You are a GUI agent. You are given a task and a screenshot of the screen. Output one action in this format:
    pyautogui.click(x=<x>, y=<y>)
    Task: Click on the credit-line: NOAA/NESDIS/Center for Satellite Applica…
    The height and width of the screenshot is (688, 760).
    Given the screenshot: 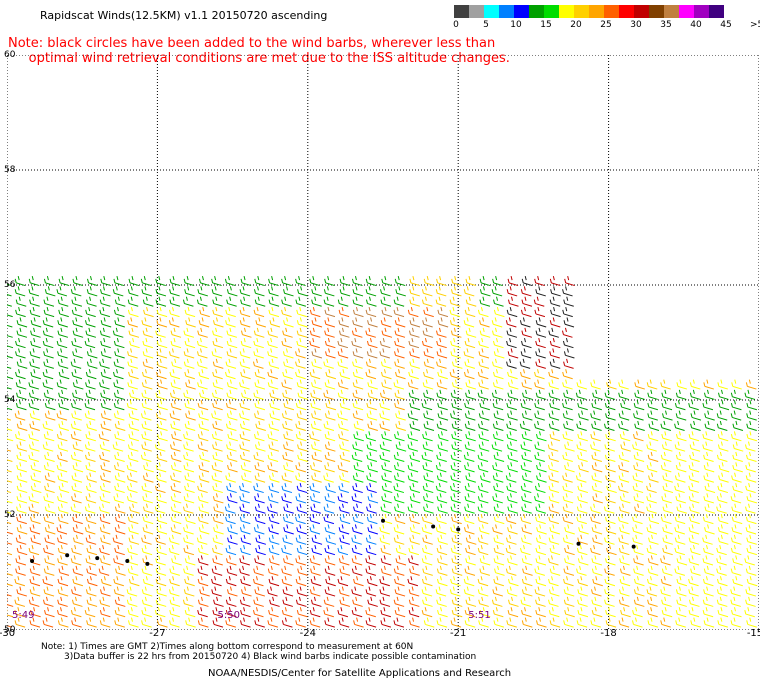 What is the action you would take?
    pyautogui.click(x=360, y=673)
    